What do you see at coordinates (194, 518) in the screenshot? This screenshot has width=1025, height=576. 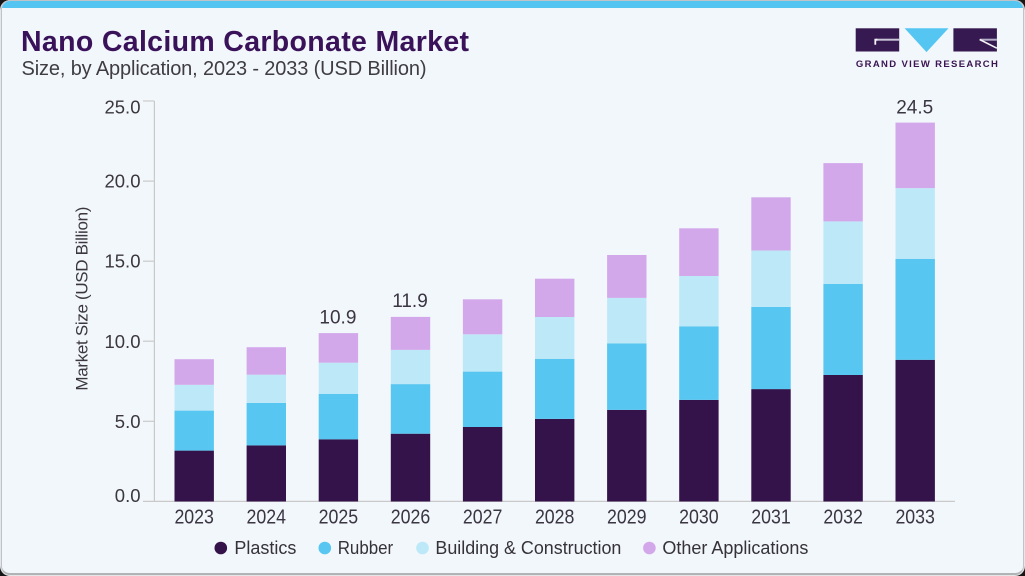 I see `svg-text: 2023` at bounding box center [194, 518].